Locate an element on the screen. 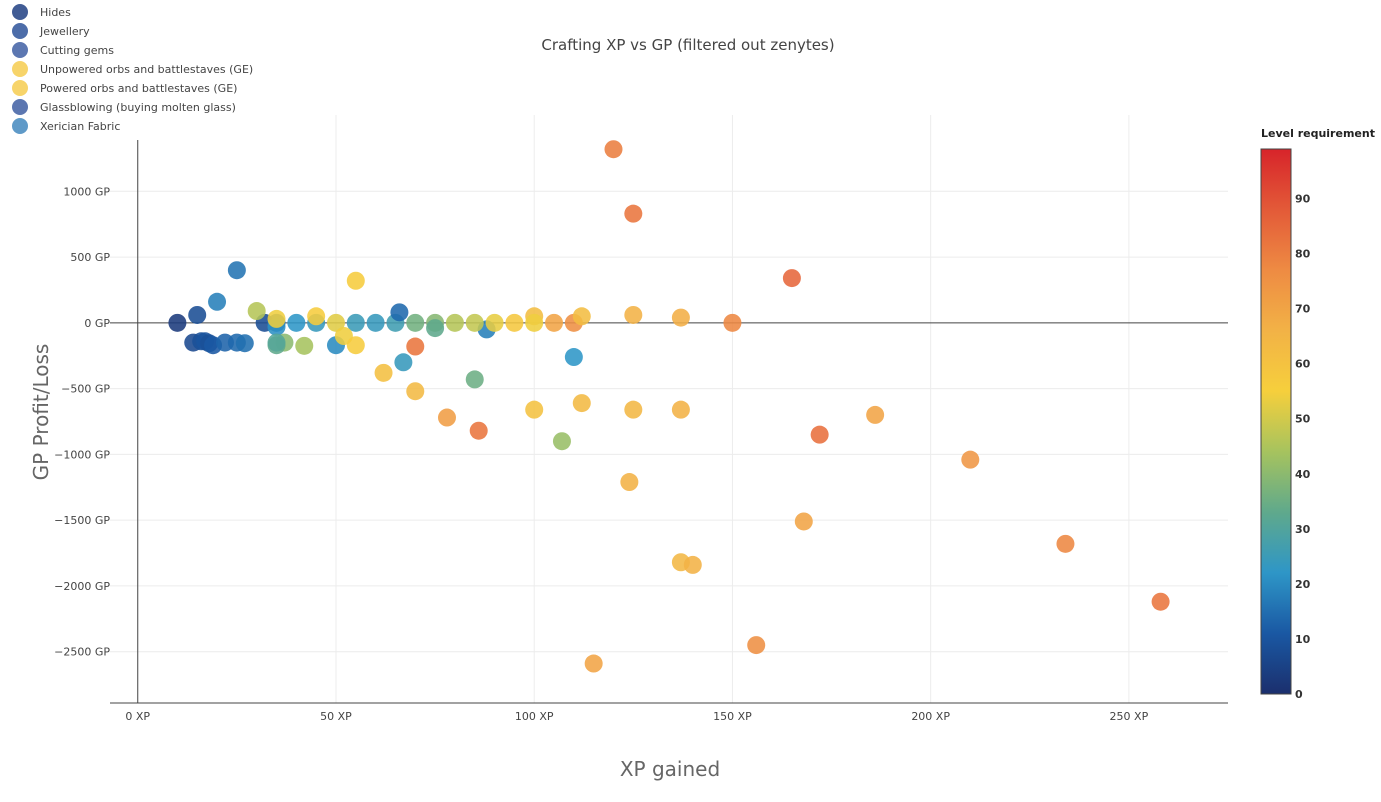  colorbar-tick-label: 90 is located at coordinates (1303, 199).